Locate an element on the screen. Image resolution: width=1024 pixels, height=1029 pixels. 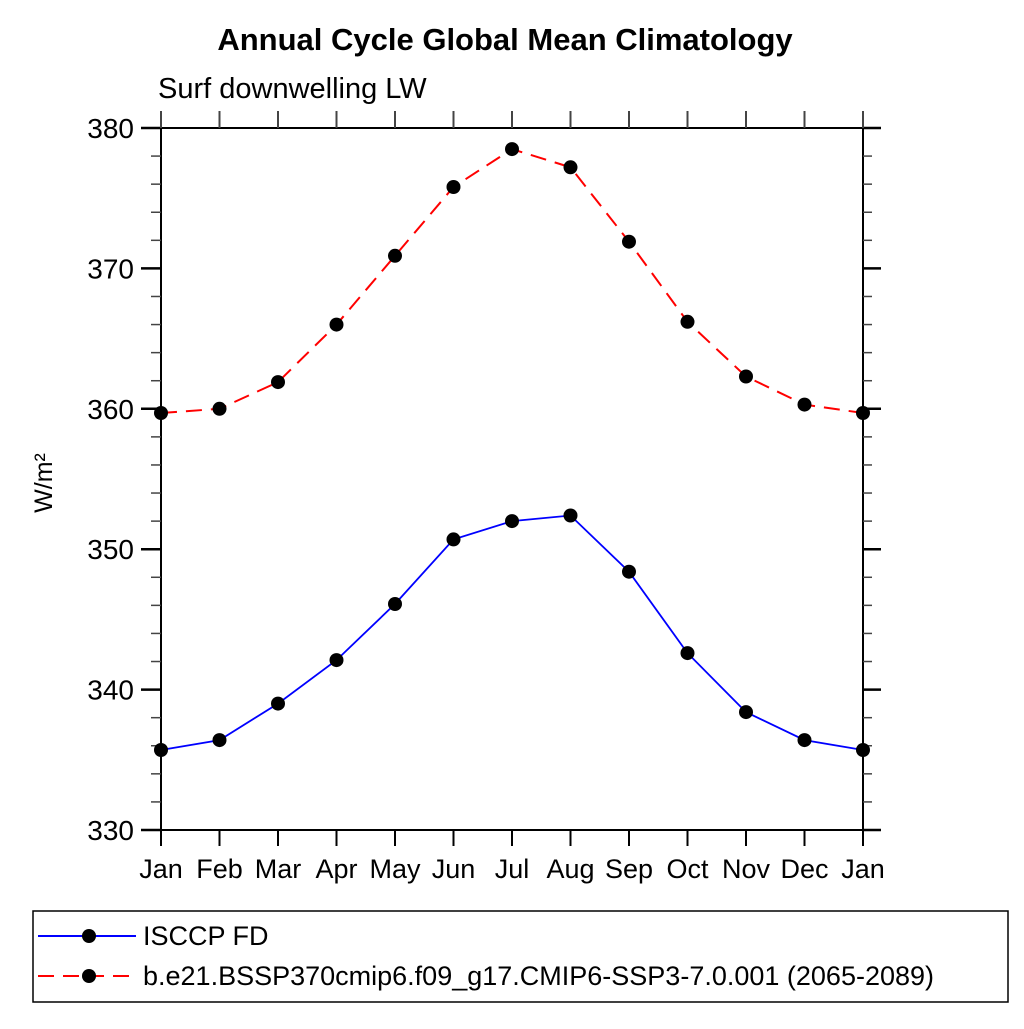
x-tick-label: Feb is located at coordinates (219, 869).